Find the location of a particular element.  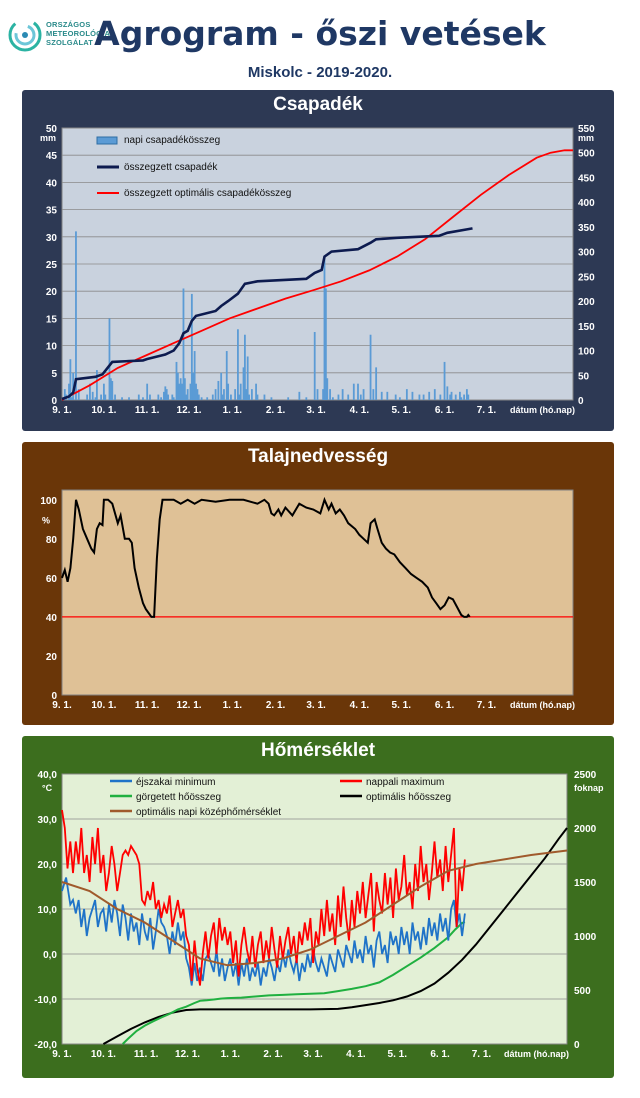

y2-tick-label: 300 is located at coordinates (586, 253).